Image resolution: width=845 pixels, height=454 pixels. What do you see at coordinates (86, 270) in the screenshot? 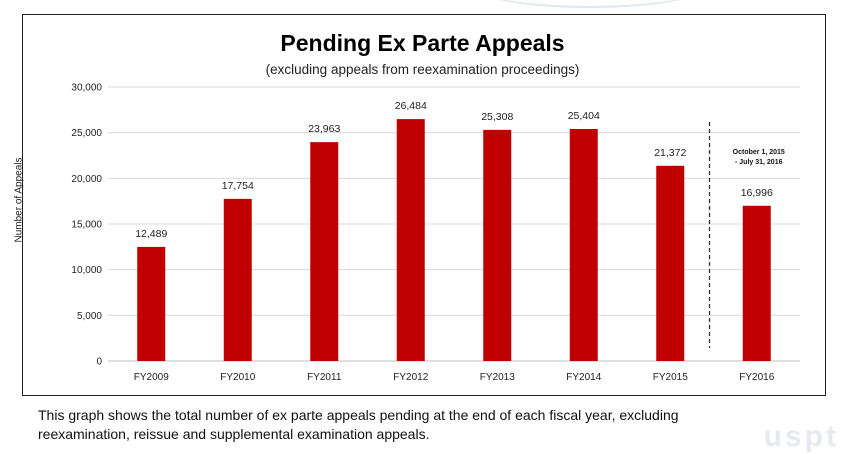
I see `y-tick-label: 10,000` at bounding box center [86, 270].